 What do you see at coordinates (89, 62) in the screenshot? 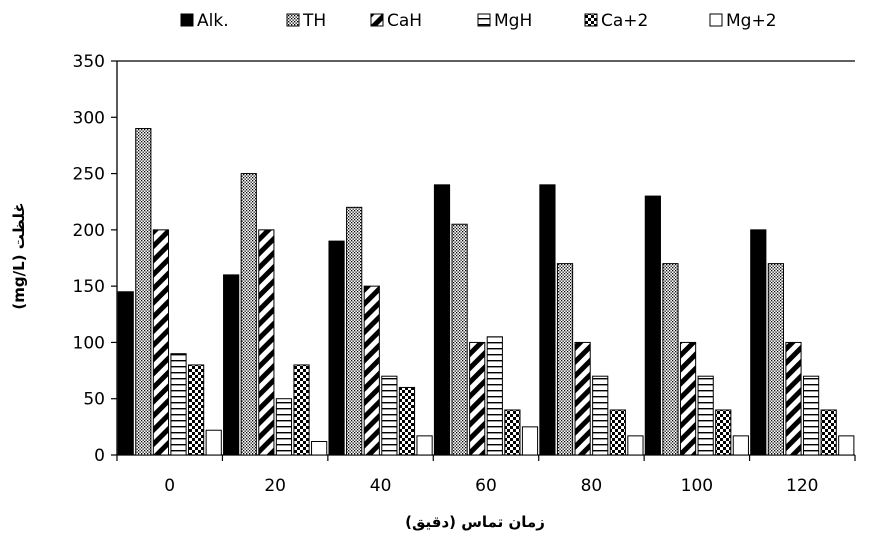
I see `y-tick-label: 350` at bounding box center [89, 62].